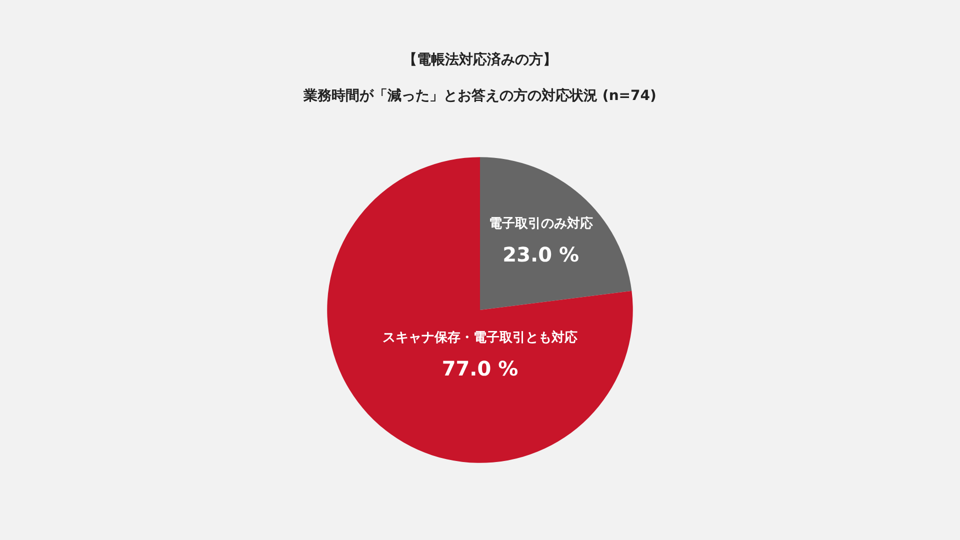 The image size is (960, 540). Describe the element at coordinates (480, 368) in the screenshot. I see `data-label: 77.0 %` at that location.